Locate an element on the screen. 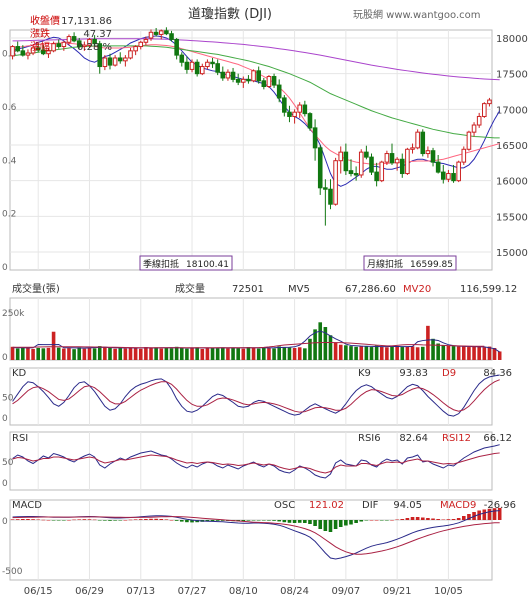  date-tick-label: 08/10 is located at coordinates (243, 591).